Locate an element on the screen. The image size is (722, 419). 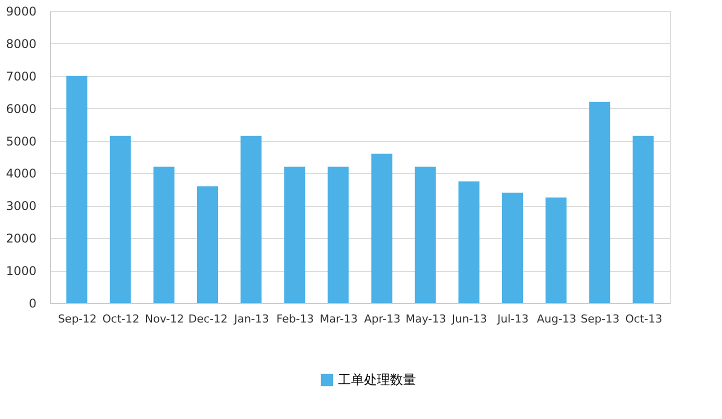
y-tick-label: 3000 is located at coordinates (21, 206).